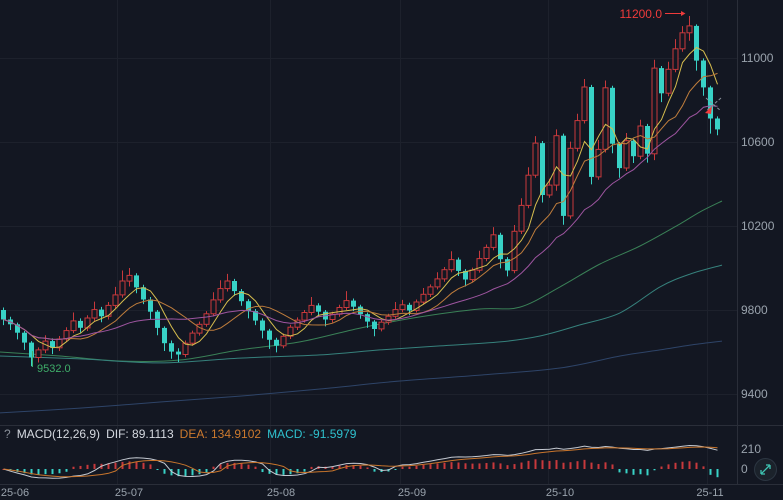  What do you see at coordinates (140, 434) in the screenshot?
I see `macd-dif-value: DIF: 89.1113` at bounding box center [140, 434].